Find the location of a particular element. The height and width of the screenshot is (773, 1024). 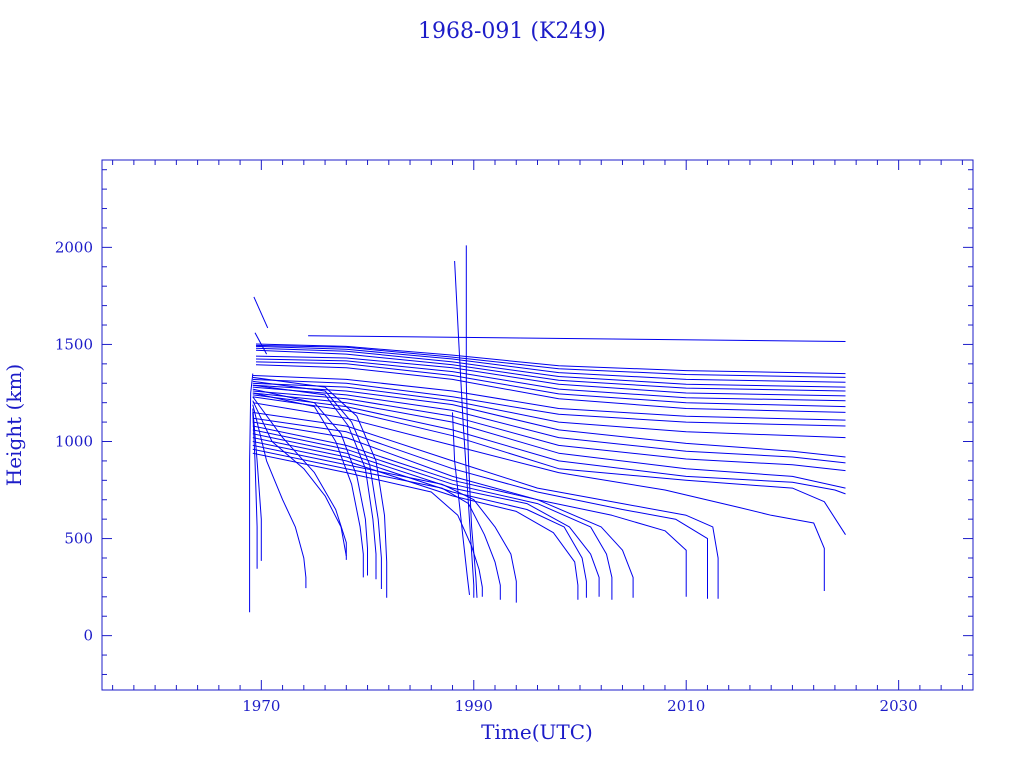

y-tick-label: 2000 is located at coordinates (74, 247).